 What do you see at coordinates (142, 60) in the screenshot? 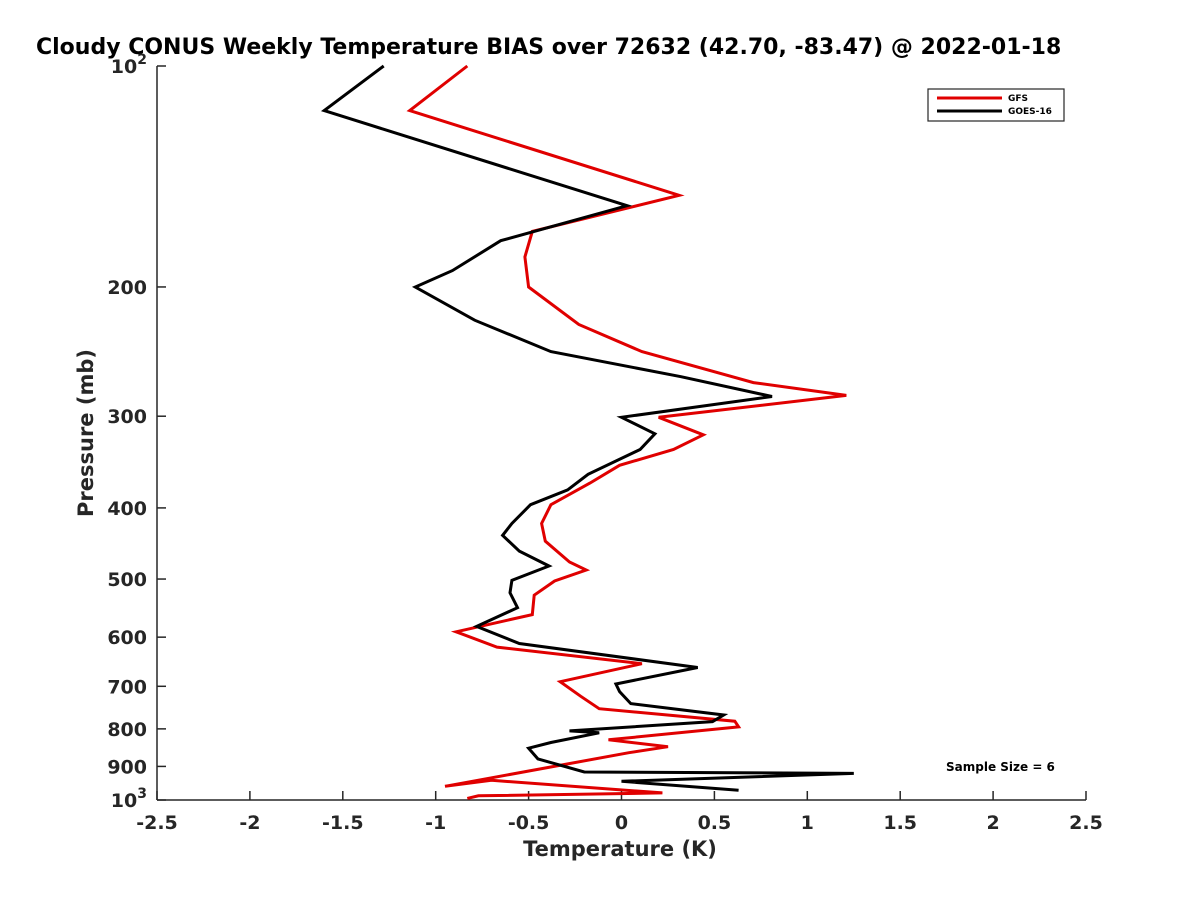
I see `y-tick-exponent: 2` at bounding box center [142, 60].